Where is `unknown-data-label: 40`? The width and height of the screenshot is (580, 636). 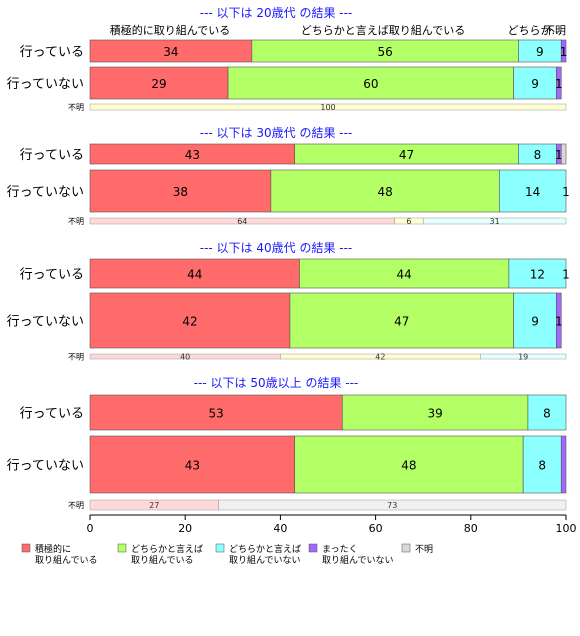
unknown-data-label: 40 is located at coordinates (185, 357).